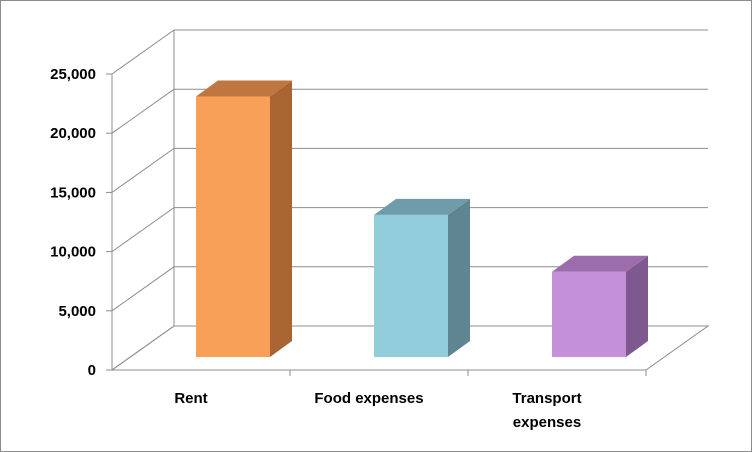 The image size is (752, 452). I want to click on y-tick-label: 10,000, so click(73, 252).